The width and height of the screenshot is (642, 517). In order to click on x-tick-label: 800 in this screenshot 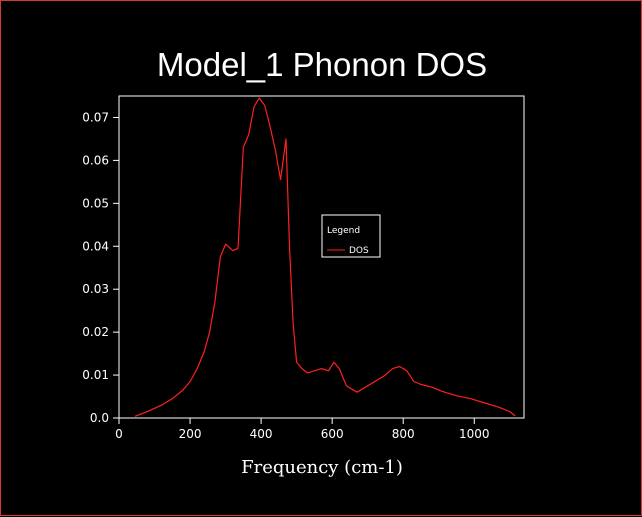, I will do `click(403, 434)`.